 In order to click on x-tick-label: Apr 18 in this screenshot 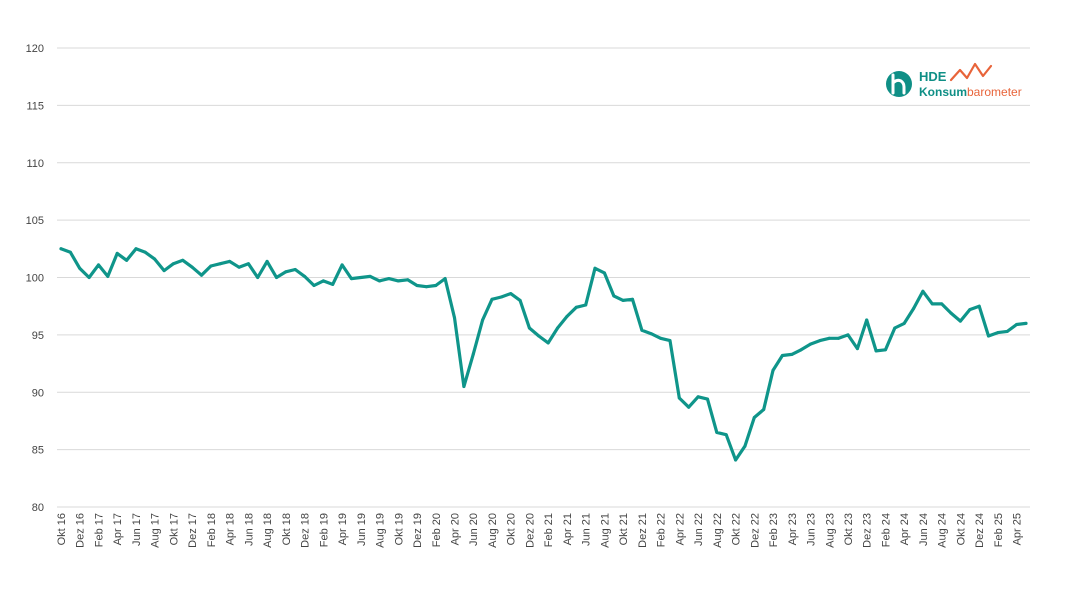, I will do `click(231, 529)`.